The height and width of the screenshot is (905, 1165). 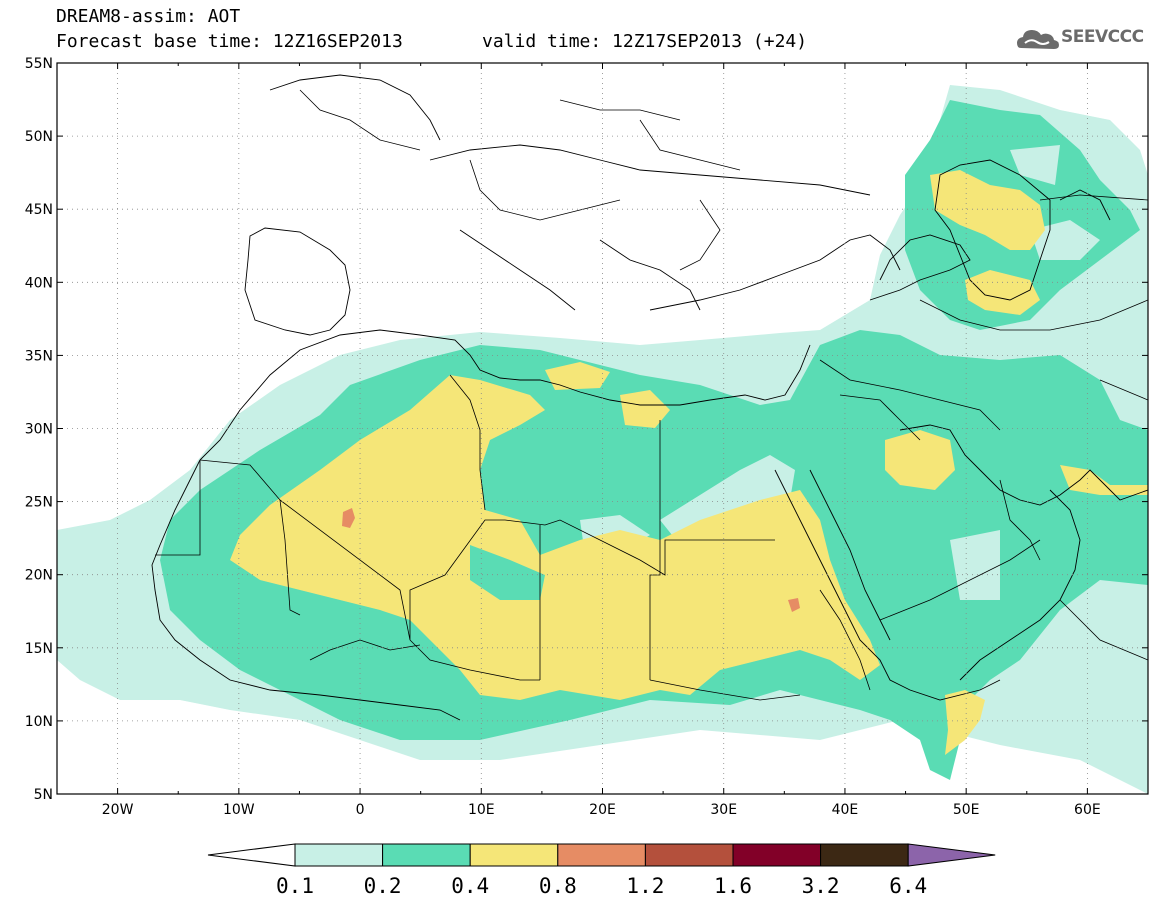 I want to click on colorbar-label: 0.8, so click(x=558, y=886).